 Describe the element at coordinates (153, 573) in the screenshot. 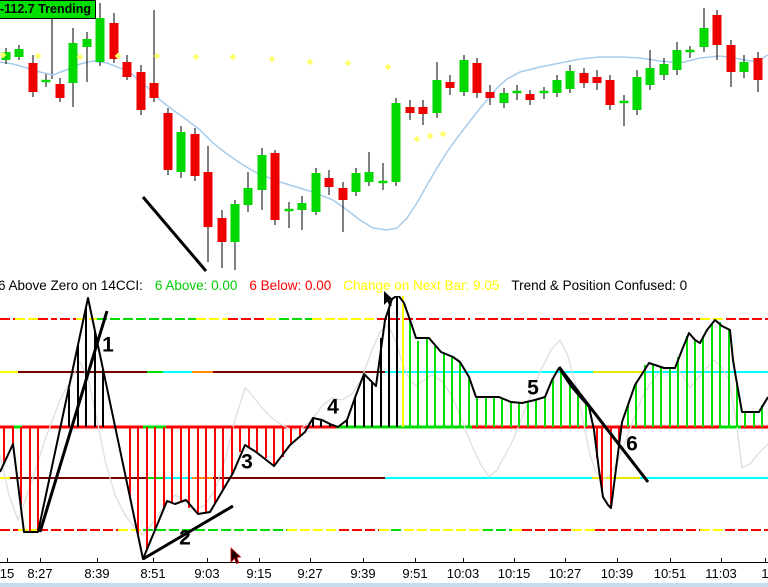

I see `time-axis-label: 8:51` at that location.